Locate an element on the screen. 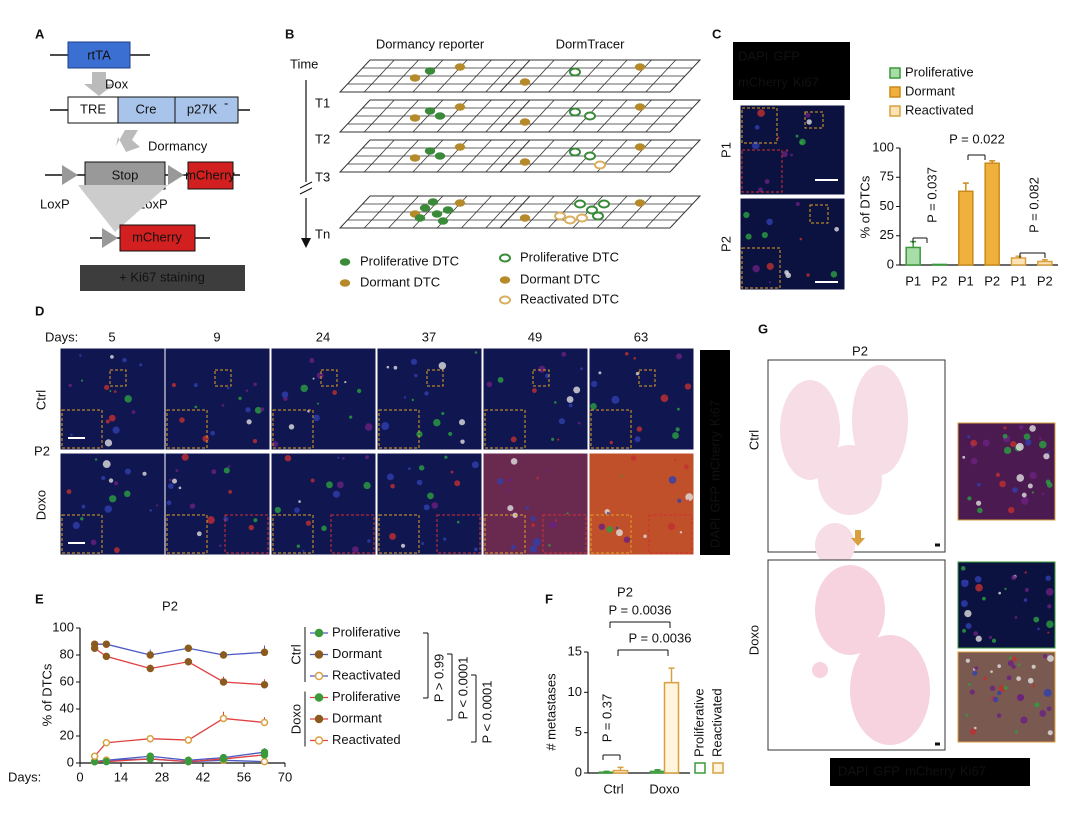  legend-label: Dormant is located at coordinates (930, 90).